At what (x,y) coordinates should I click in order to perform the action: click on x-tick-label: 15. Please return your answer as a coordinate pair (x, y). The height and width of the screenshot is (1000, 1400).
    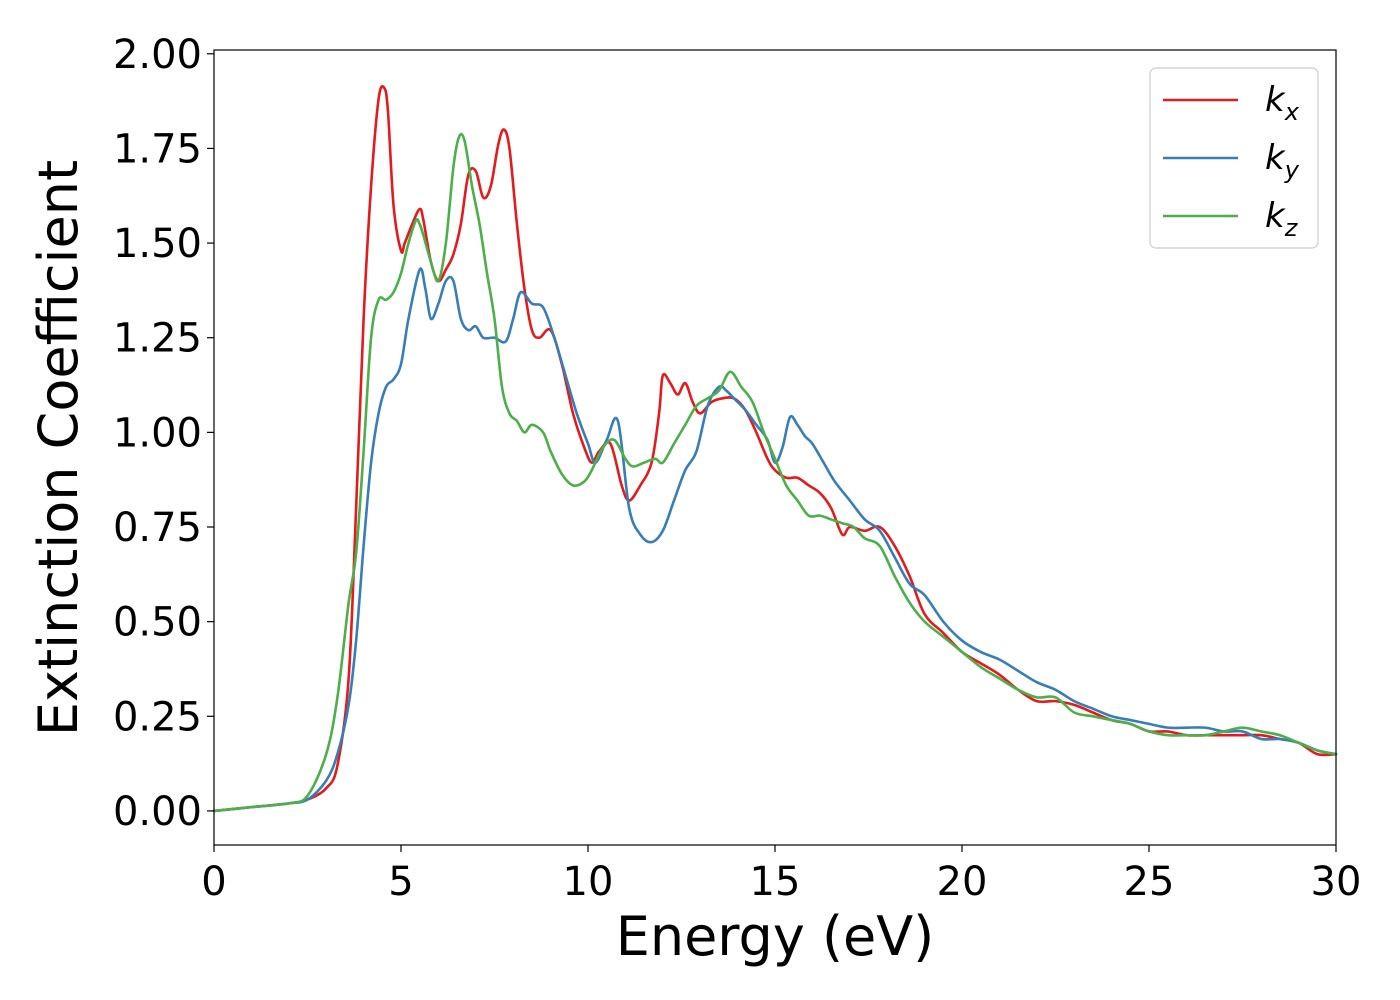
    Looking at the image, I should click on (775, 882).